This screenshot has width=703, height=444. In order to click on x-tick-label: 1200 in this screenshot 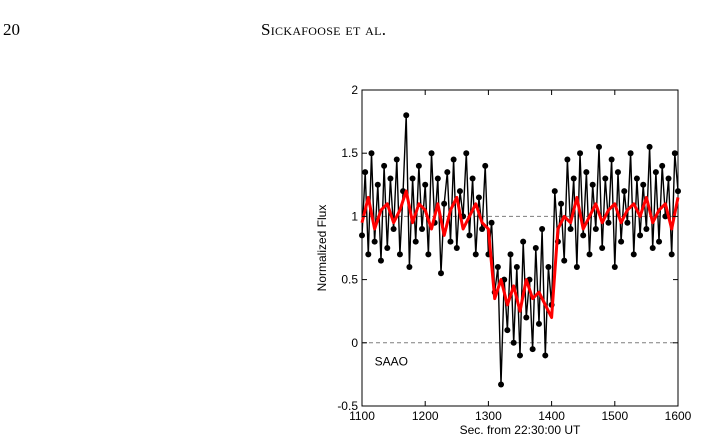, I will do `click(425, 416)`.